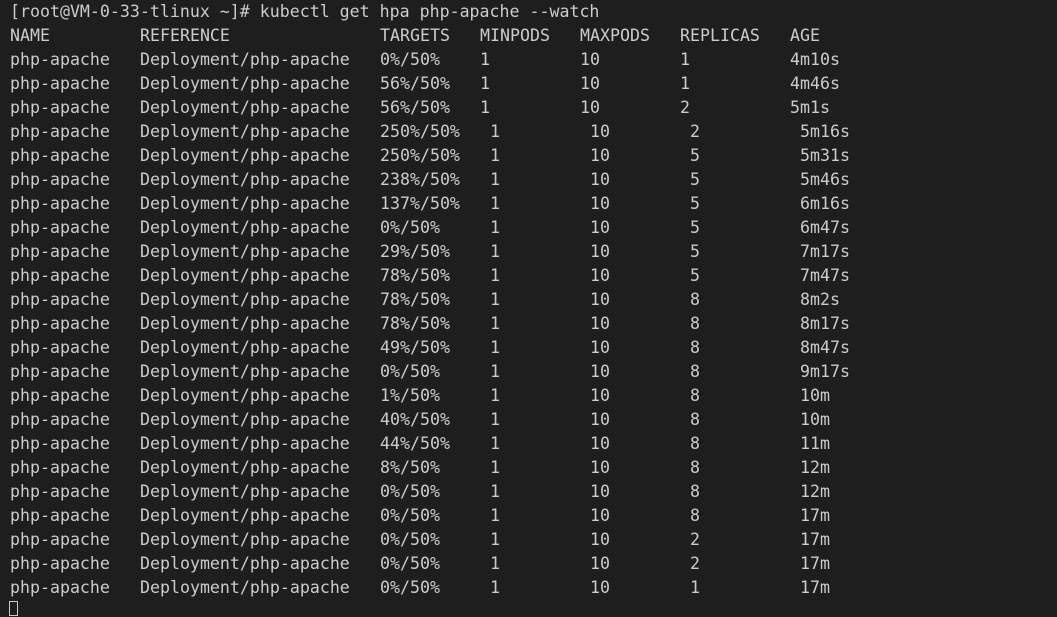 The height and width of the screenshot is (617, 1057). I want to click on cell-age: 11m, so click(815, 443).